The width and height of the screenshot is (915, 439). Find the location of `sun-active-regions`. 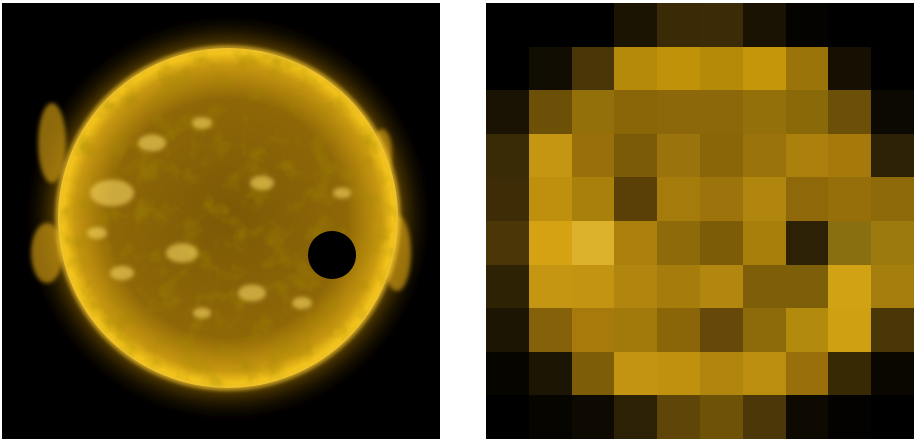

sun-active-regions is located at coordinates (219, 218).